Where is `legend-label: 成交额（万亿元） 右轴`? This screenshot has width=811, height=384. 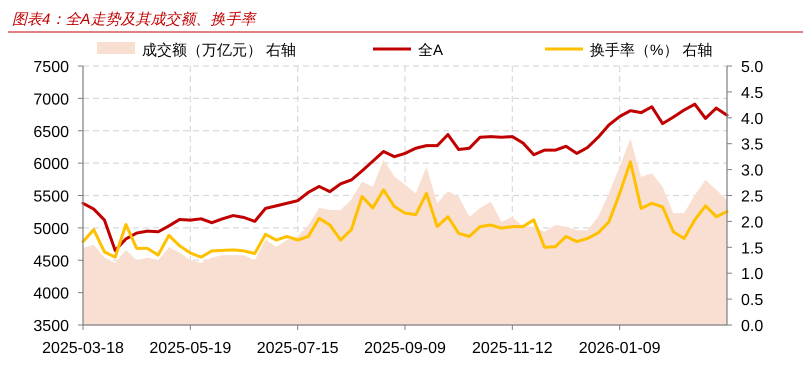
legend-label: 成交额（万亿元） 右轴 is located at coordinates (219, 50).